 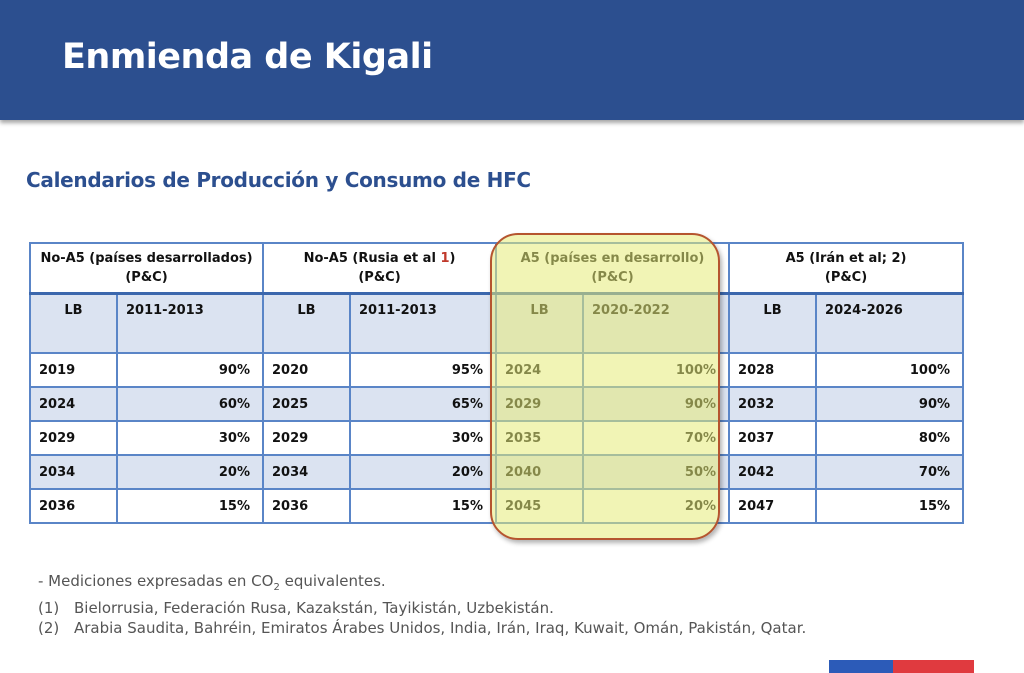 What do you see at coordinates (73, 370) in the screenshot?
I see `year-cell: 2019` at bounding box center [73, 370].